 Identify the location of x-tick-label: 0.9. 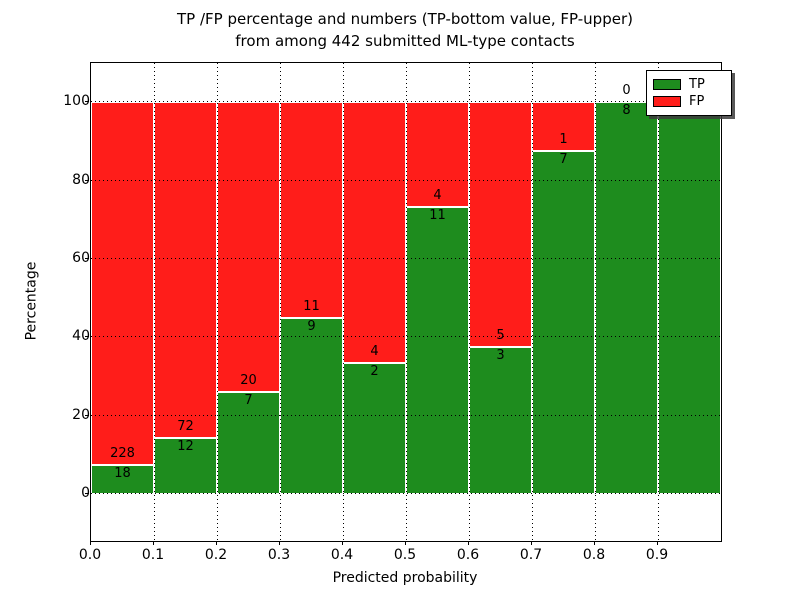
(657, 555).